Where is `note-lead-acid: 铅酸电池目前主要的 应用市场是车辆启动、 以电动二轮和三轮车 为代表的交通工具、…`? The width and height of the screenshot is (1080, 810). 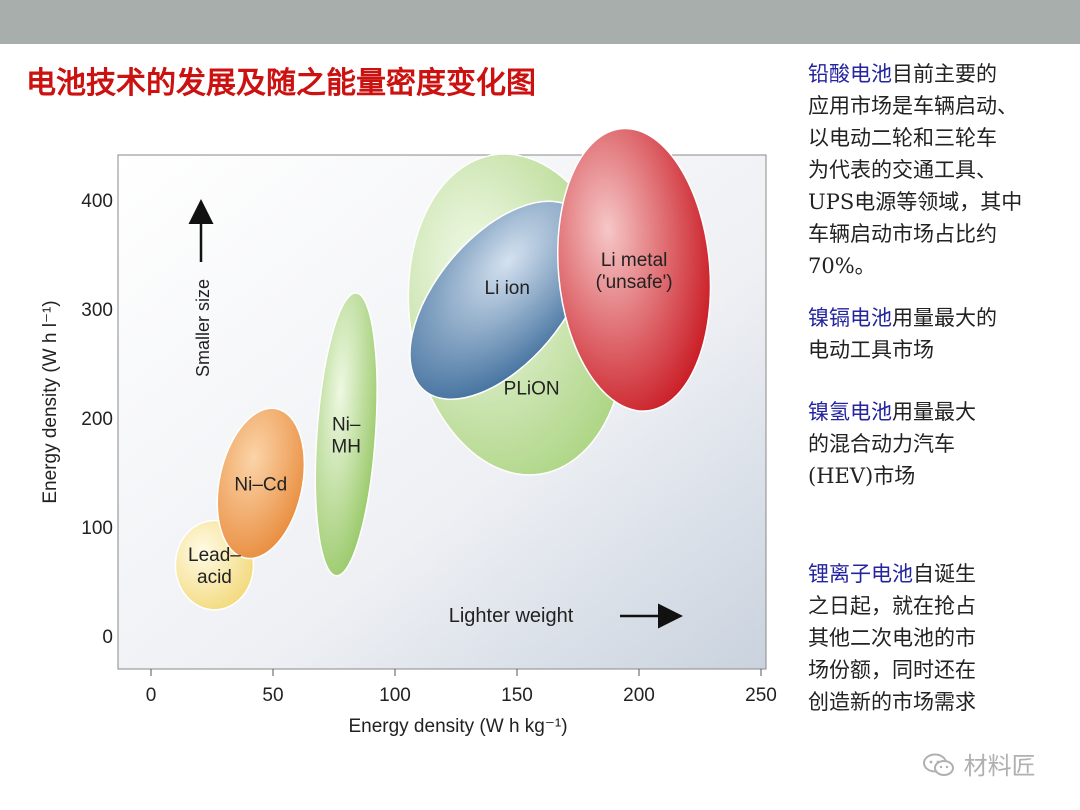 note-lead-acid: 铅酸电池目前主要的 应用市场是车辆启动、 以电动二轮和三轮车 为代表的交通工具、… is located at coordinates (915, 170).